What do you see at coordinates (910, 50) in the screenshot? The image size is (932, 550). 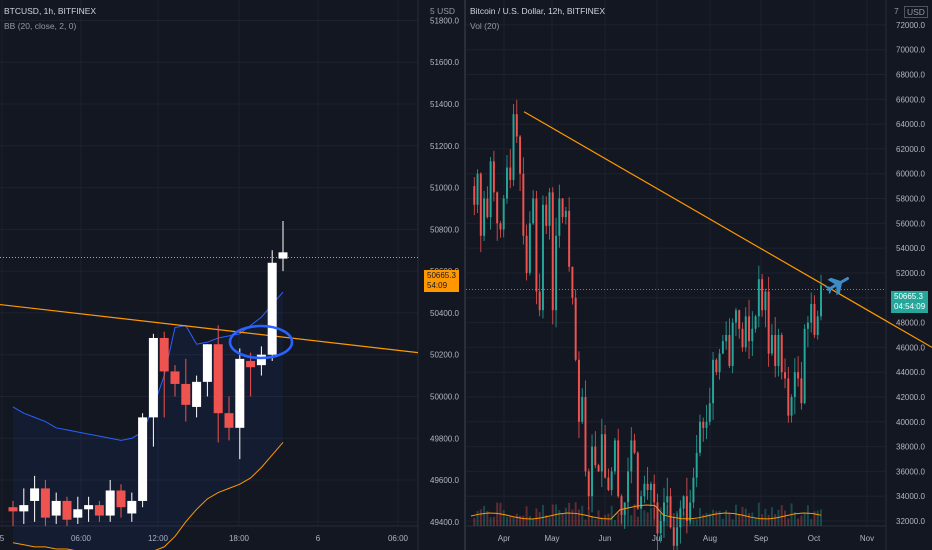 I see `y-tick-label: 70000.0` at bounding box center [910, 50].